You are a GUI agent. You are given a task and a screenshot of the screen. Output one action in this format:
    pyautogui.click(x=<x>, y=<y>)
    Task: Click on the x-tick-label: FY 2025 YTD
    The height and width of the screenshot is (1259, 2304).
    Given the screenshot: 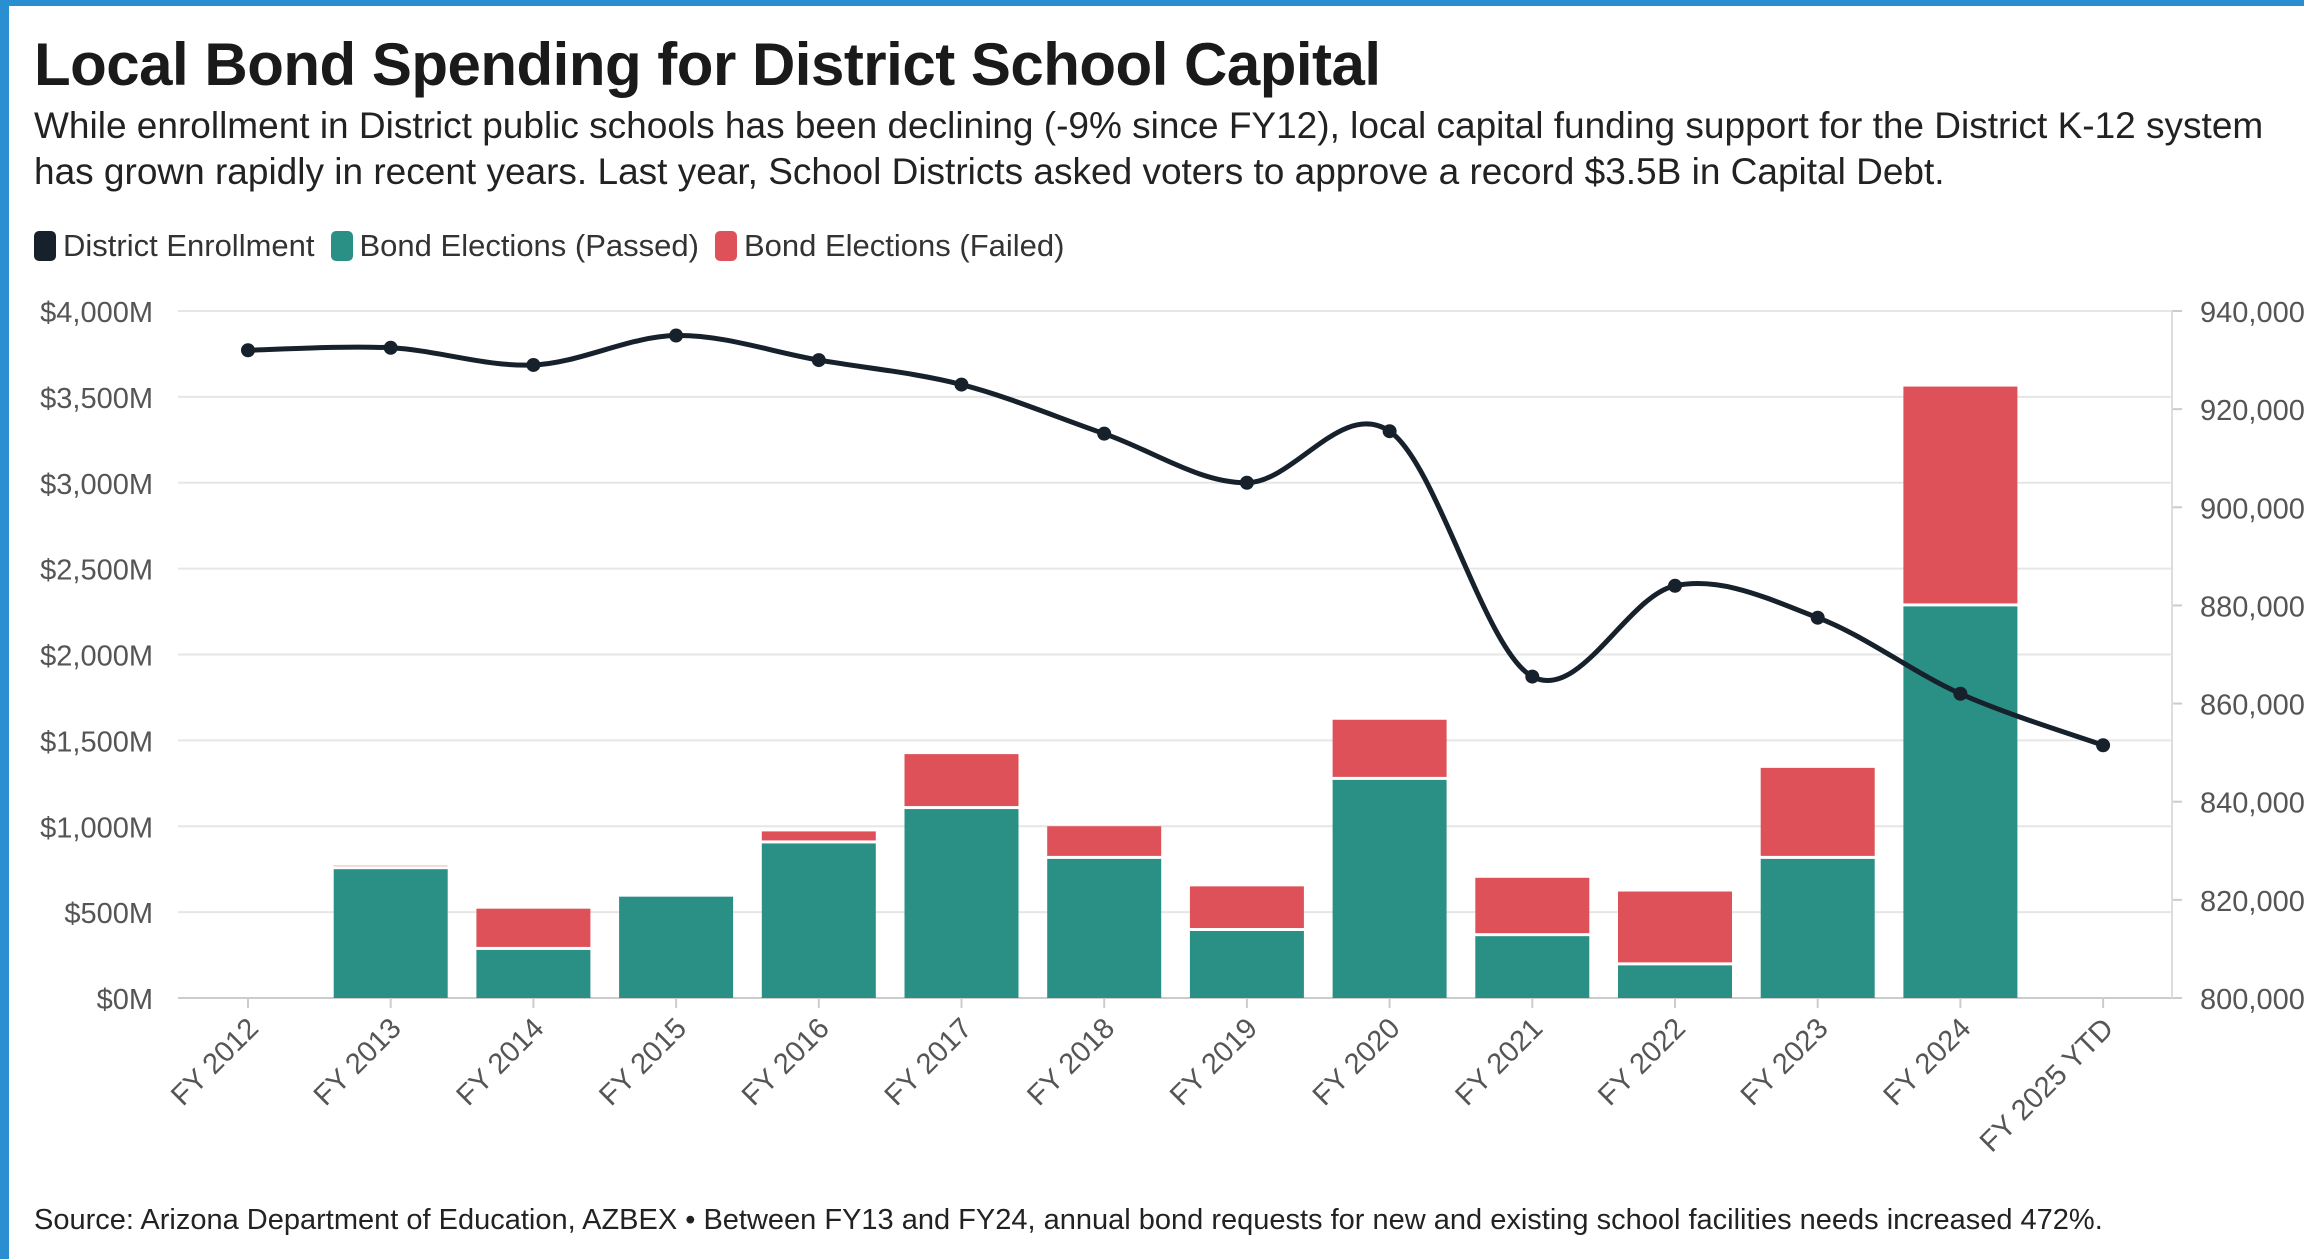 What is the action you would take?
    pyautogui.click(x=2047, y=1085)
    